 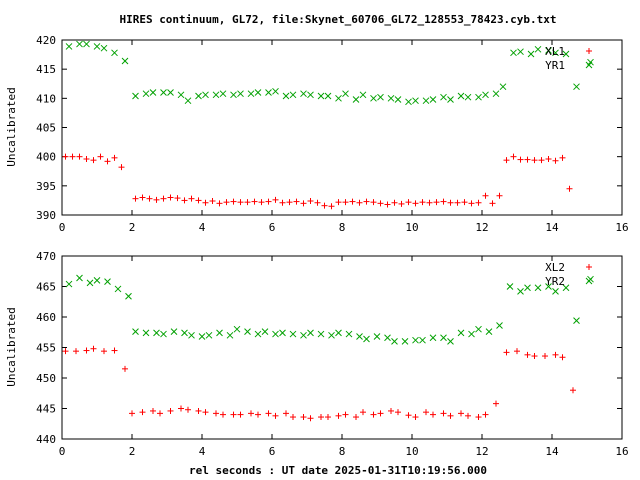 I want to click on bottom-y-tick-label: 460, so click(x=46, y=317).